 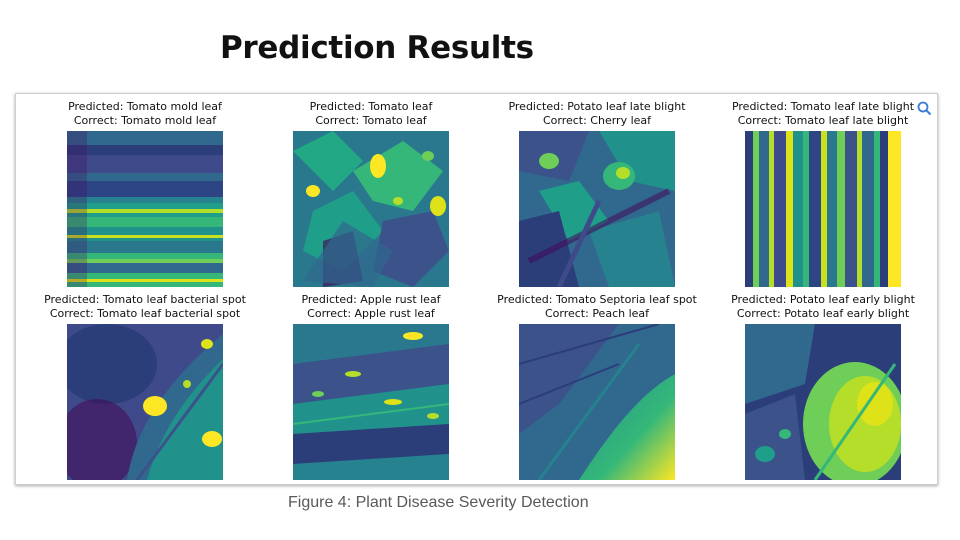 I want to click on correct-label: Correct: Tomato leaf, so click(x=371, y=120).